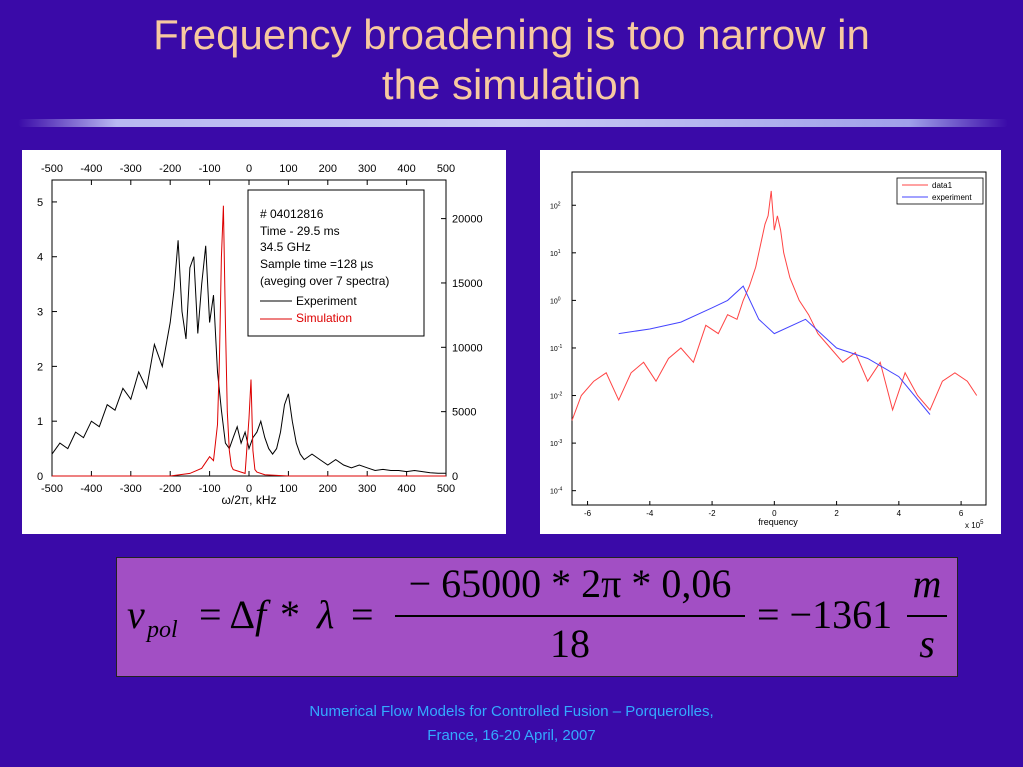 This screenshot has width=1023, height=767. What do you see at coordinates (778, 522) in the screenshot?
I see `right-plot-xlabel: frequency` at bounding box center [778, 522].